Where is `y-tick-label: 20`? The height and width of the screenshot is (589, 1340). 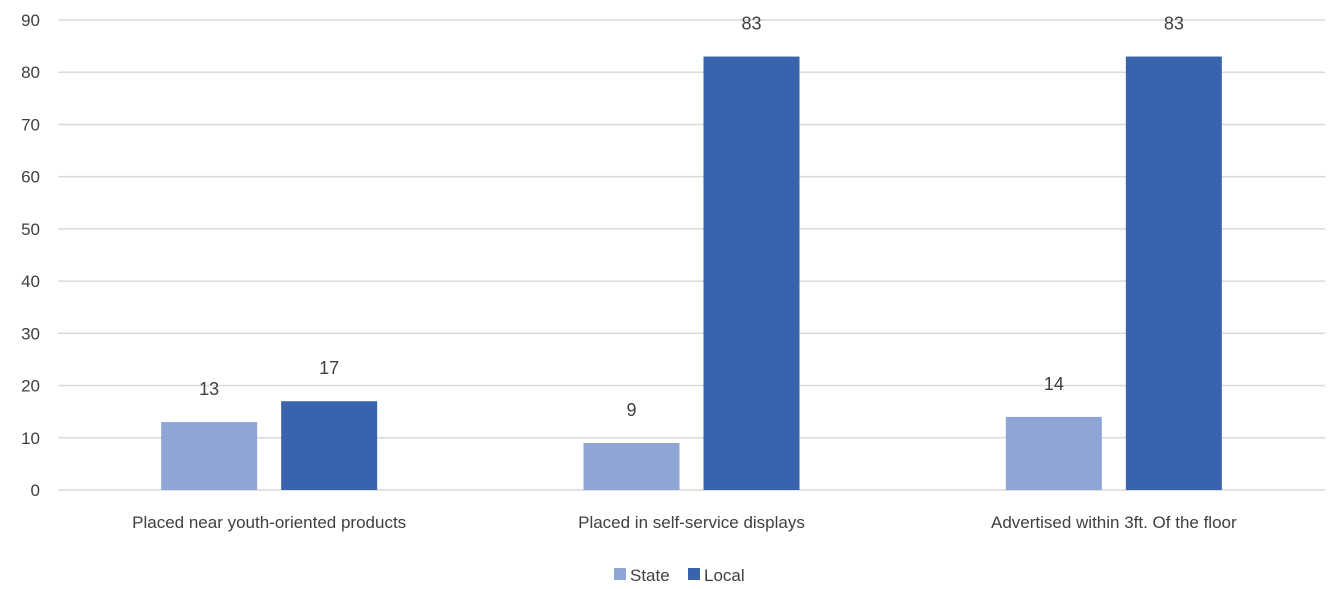
y-tick-label: 20 is located at coordinates (30, 386).